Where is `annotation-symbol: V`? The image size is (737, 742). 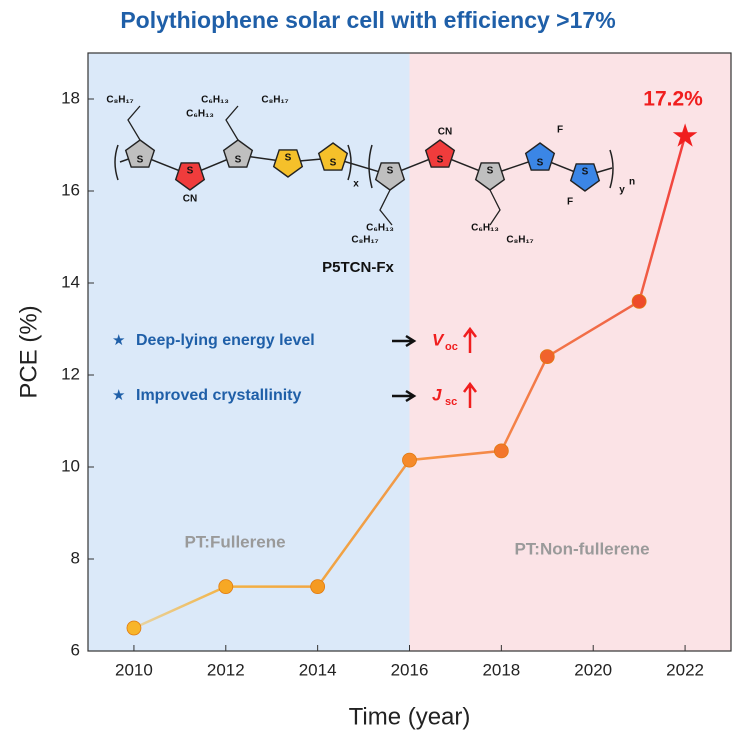
annotation-symbol: V is located at coordinates (438, 339).